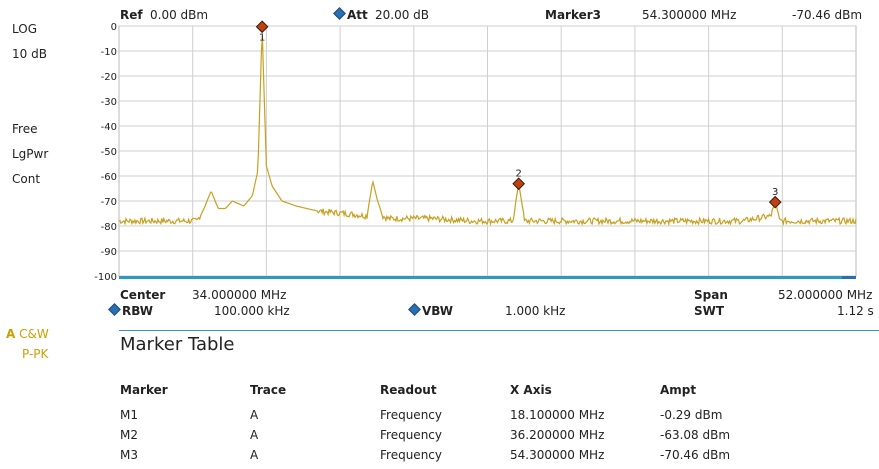 Image resolution: width=879 pixels, height=469 pixels. I want to click on att-value: 20.00 dB, so click(402, 15).